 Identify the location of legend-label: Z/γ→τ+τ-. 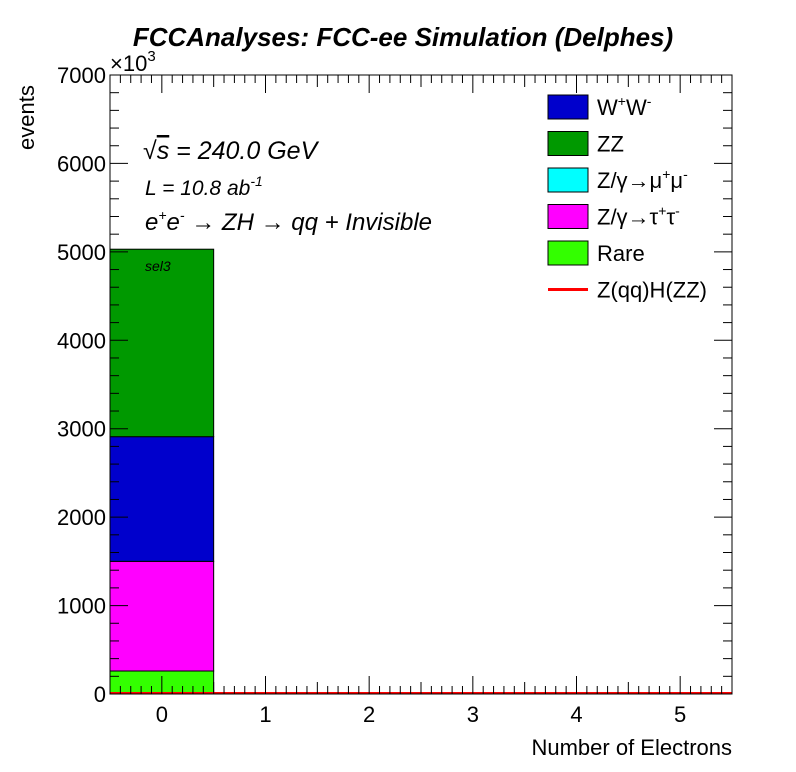
(638, 216).